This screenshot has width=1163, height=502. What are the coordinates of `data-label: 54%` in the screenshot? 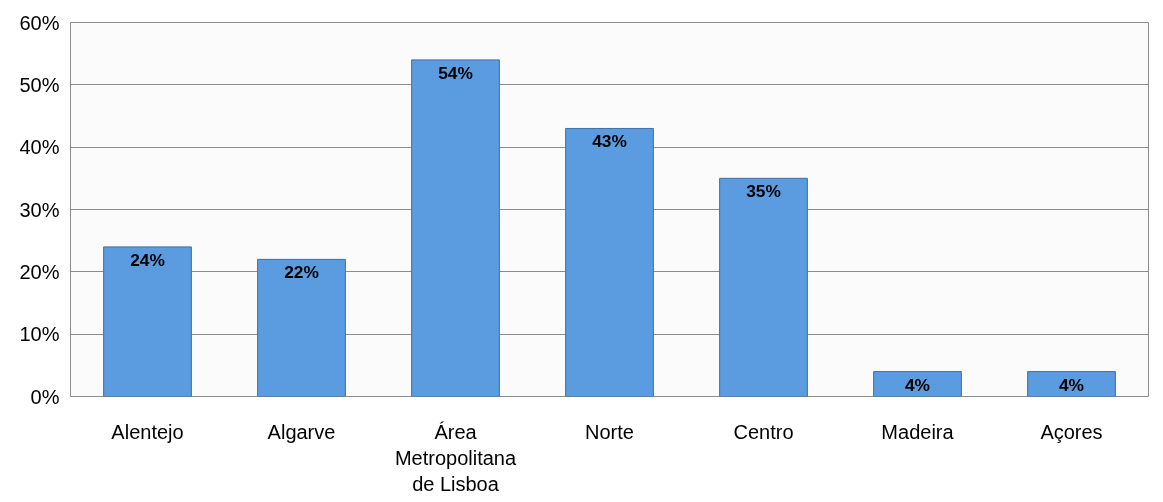 It's located at (455, 72).